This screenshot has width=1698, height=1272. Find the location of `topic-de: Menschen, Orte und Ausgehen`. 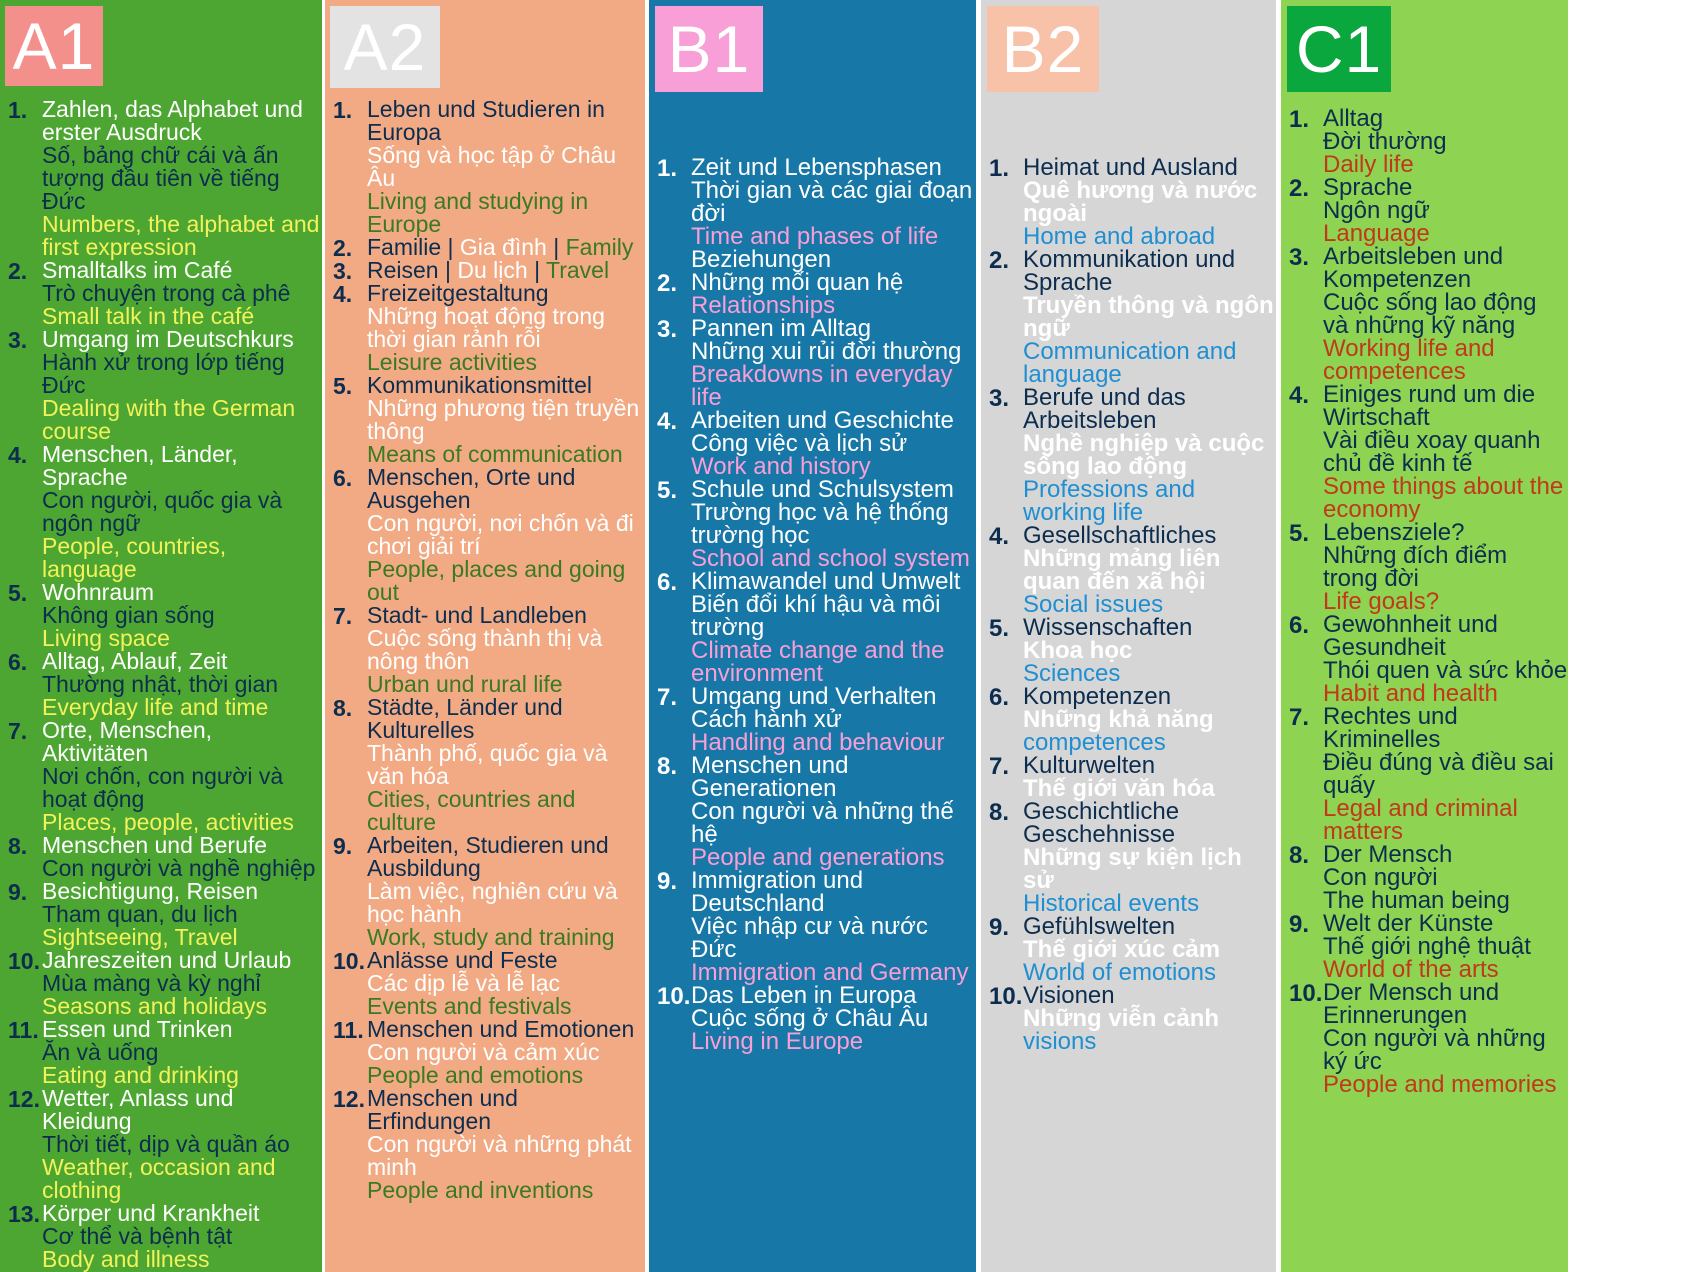

topic-de: Menschen, Orte und Ausgehen is located at coordinates (471, 488).